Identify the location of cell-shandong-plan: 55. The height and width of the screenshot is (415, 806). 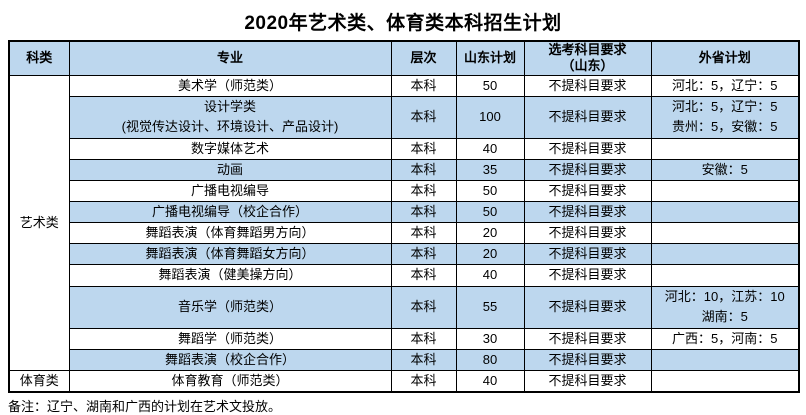
(490, 307).